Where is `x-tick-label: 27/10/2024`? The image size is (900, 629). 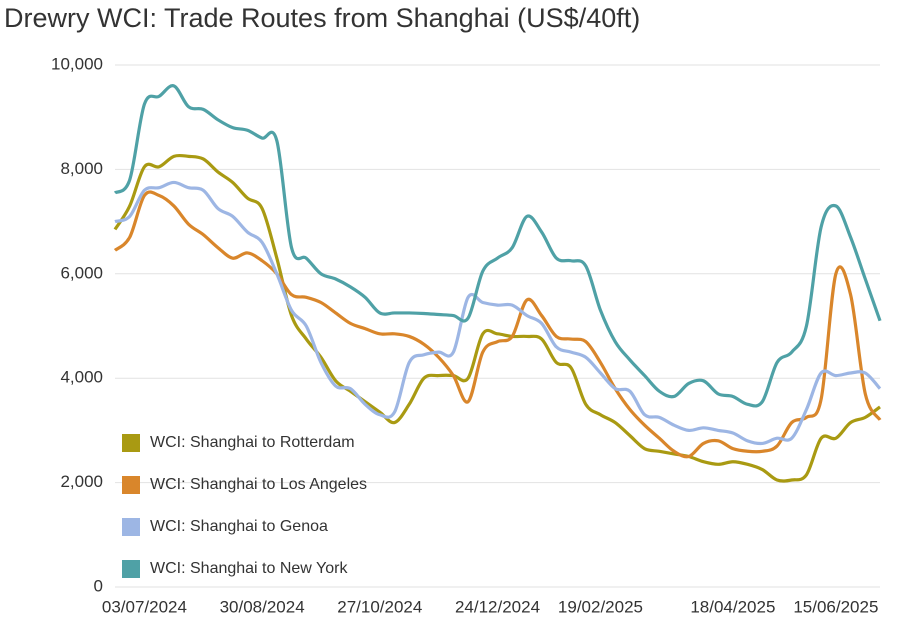 x-tick-label: 27/10/2024 is located at coordinates (379, 606).